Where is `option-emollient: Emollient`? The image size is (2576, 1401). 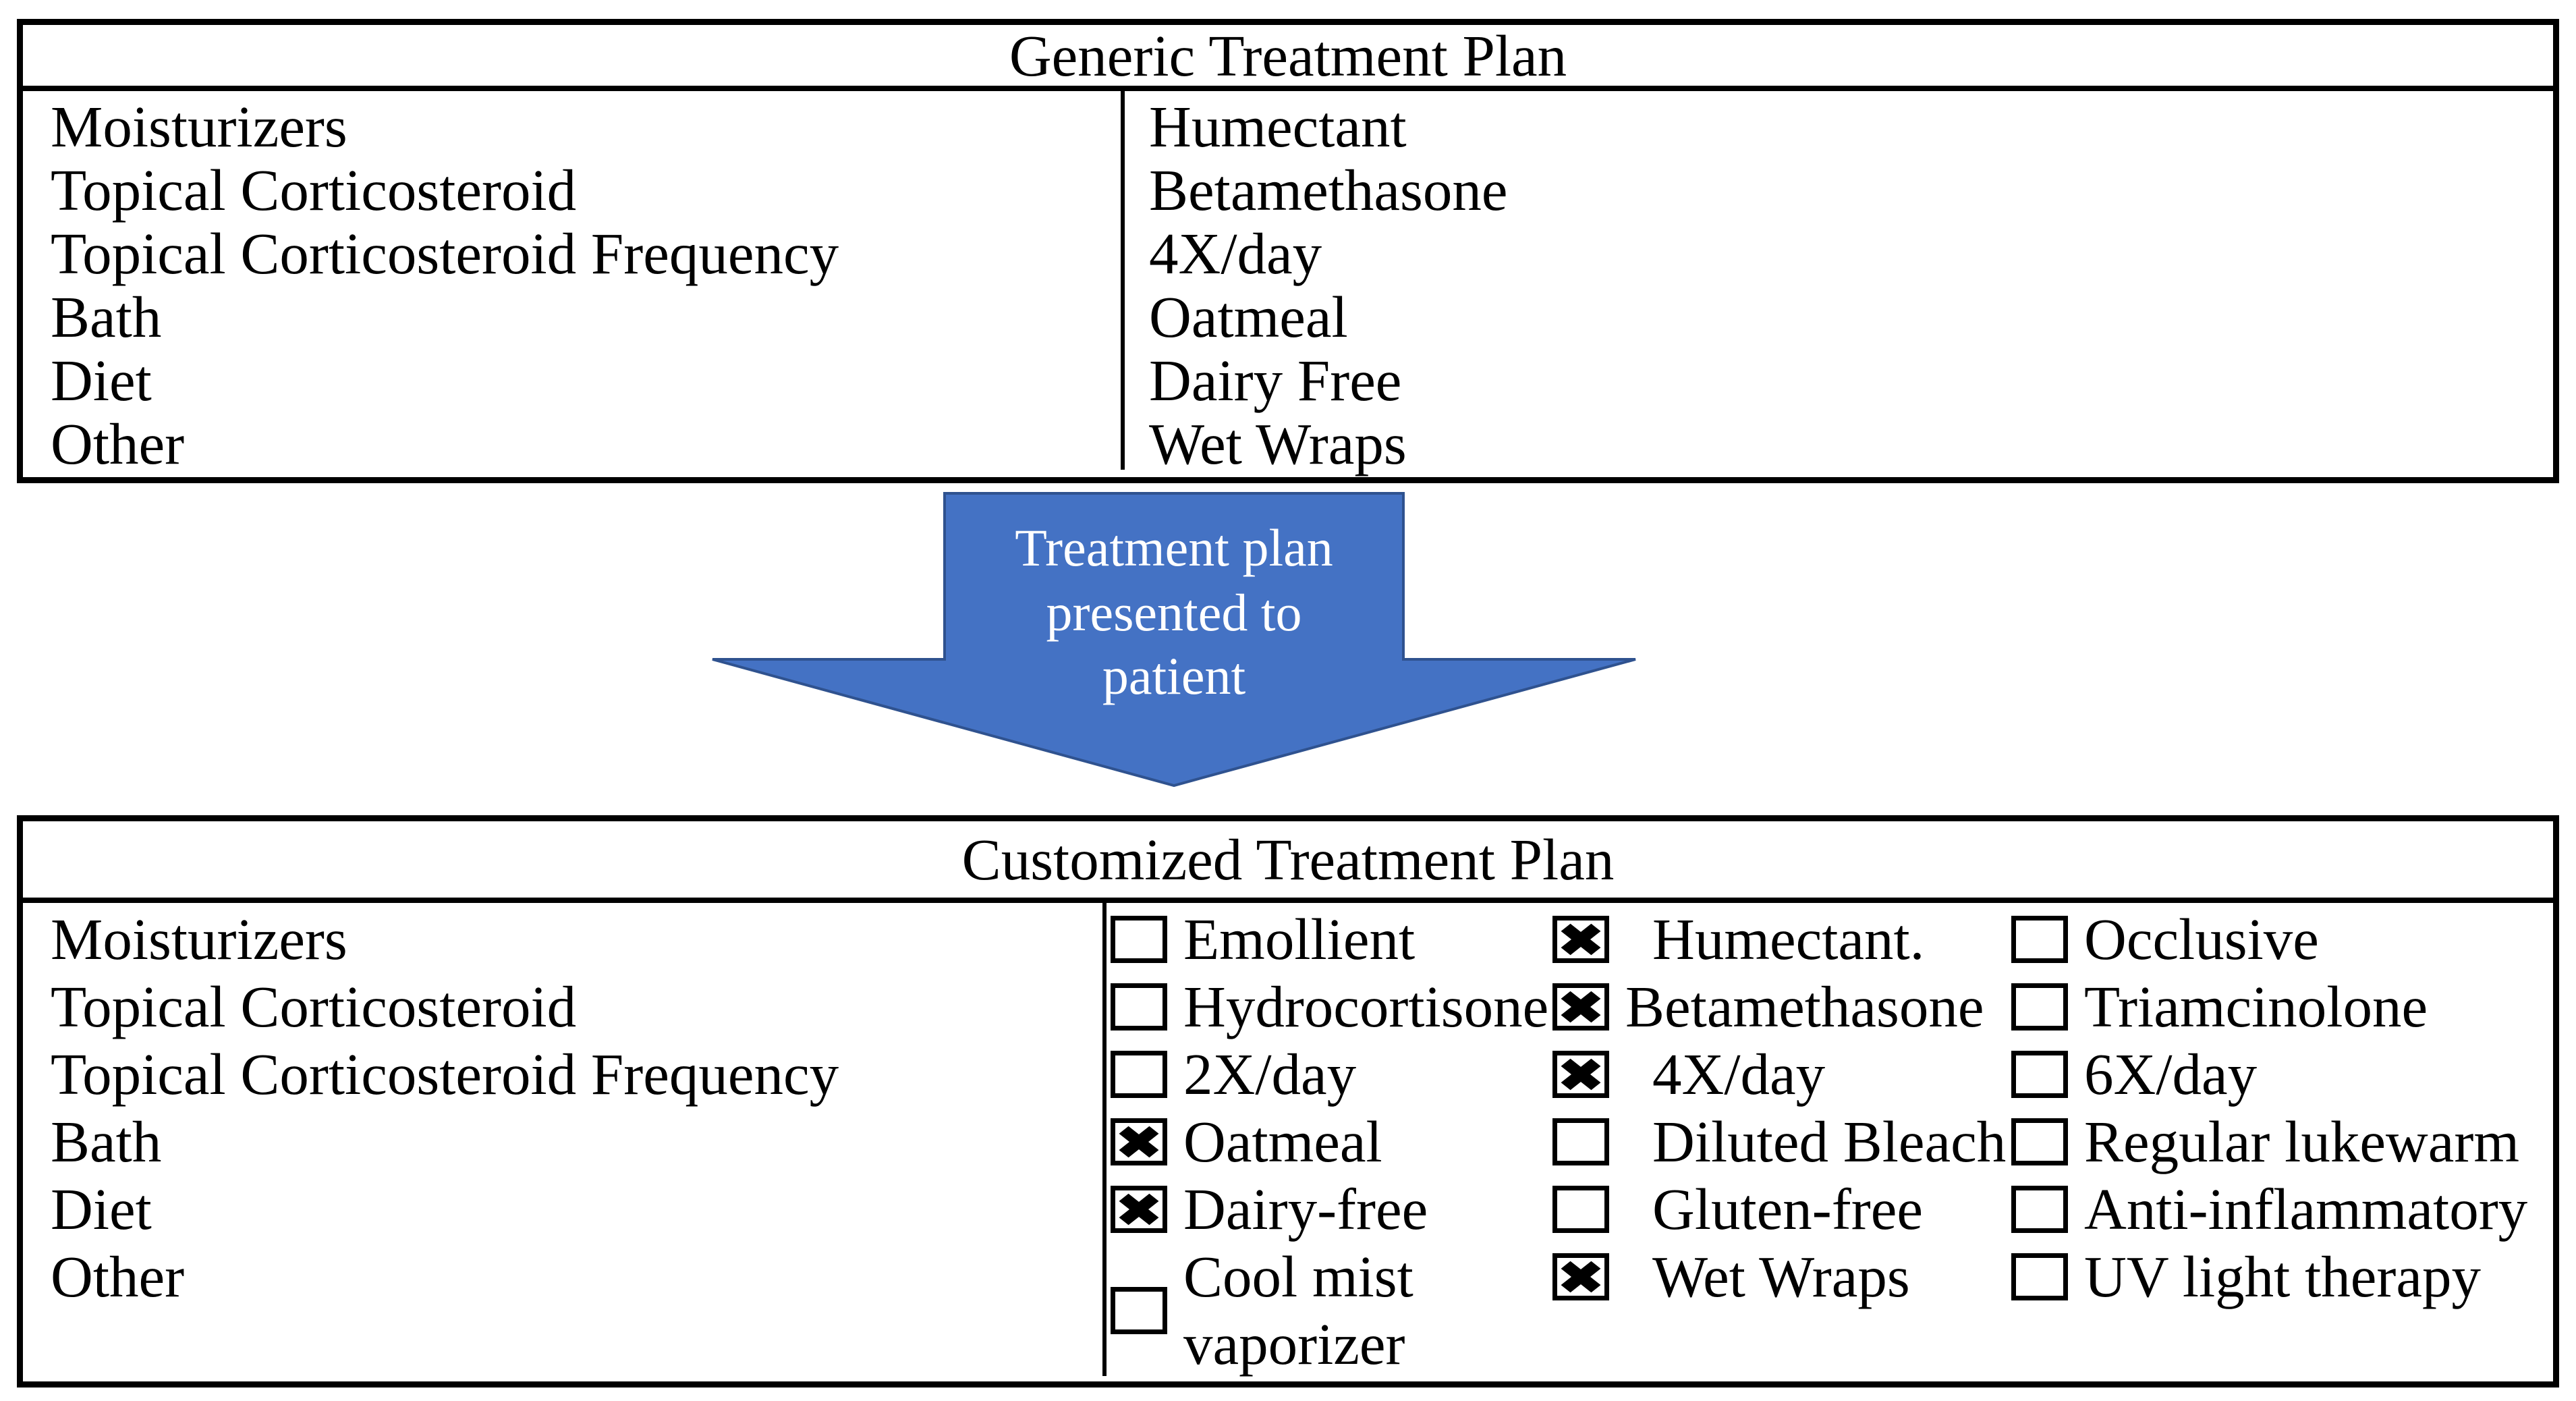
option-emollient: Emollient is located at coordinates (1331, 939).